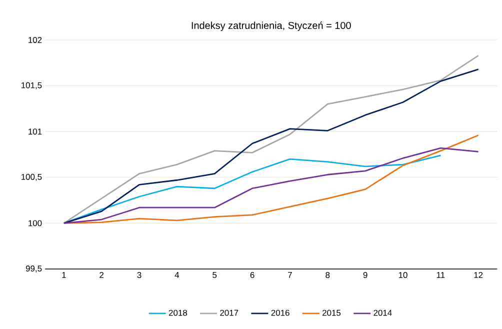 The height and width of the screenshot is (329, 502). What do you see at coordinates (440, 275) in the screenshot?
I see `x-tick-label: 11` at bounding box center [440, 275].